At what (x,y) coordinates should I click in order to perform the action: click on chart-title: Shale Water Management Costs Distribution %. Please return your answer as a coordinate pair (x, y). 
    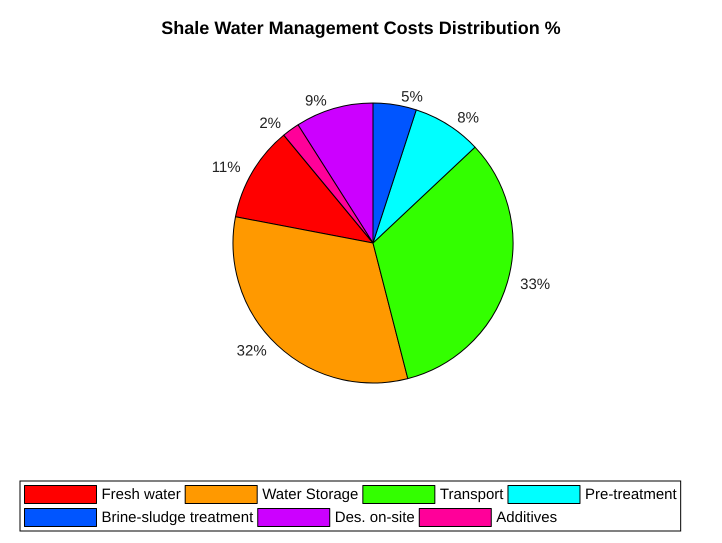
    Looking at the image, I should click on (361, 28).